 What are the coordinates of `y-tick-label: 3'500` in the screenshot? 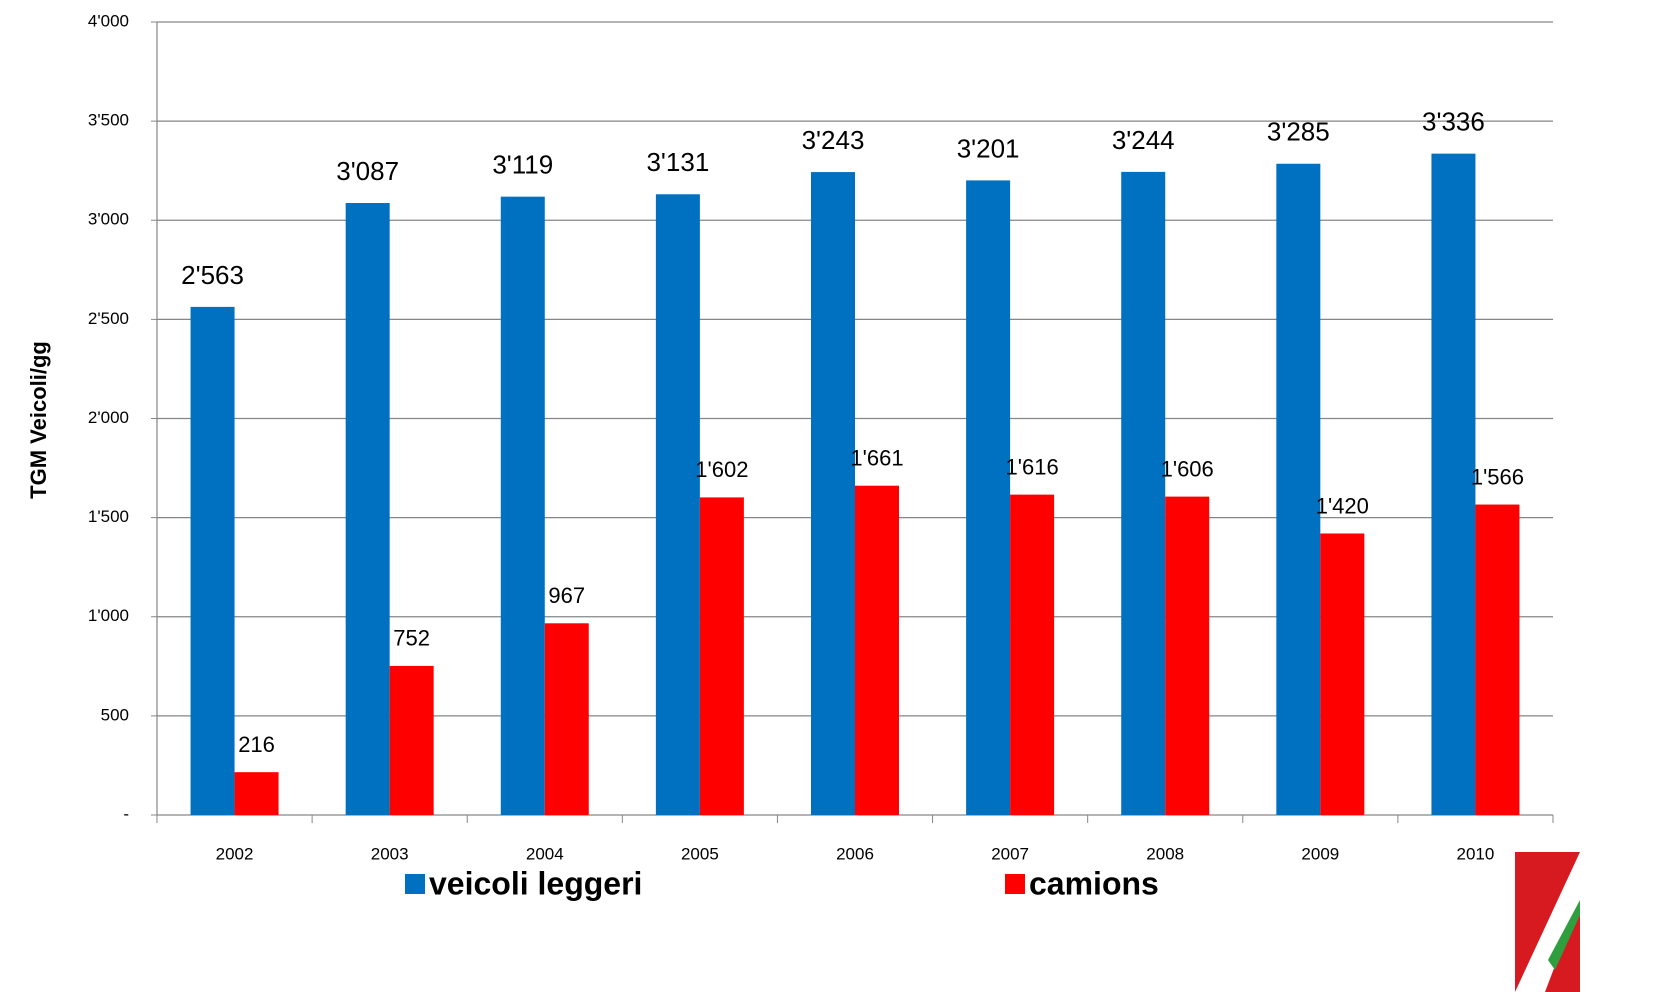 It's located at (108, 120).